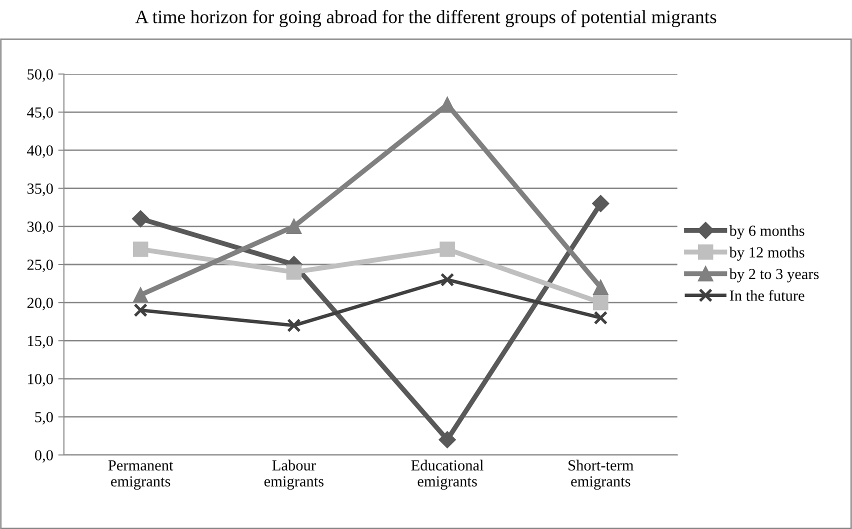 Image resolution: width=852 pixels, height=529 pixels. I want to click on y-tick-label: 15,0, so click(40, 342).